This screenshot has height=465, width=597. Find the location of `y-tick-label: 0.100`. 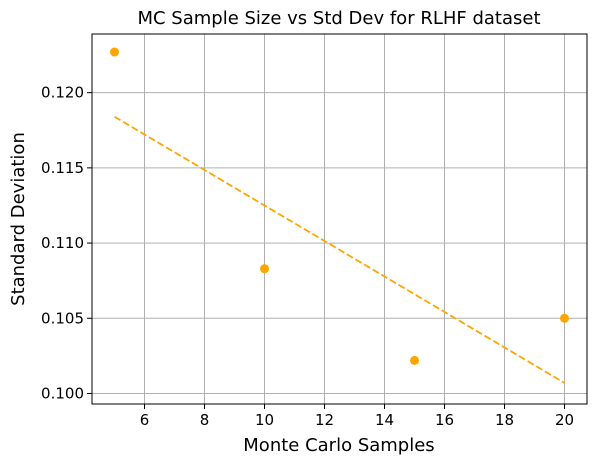

y-tick-label: 0.100 is located at coordinates (62, 393).